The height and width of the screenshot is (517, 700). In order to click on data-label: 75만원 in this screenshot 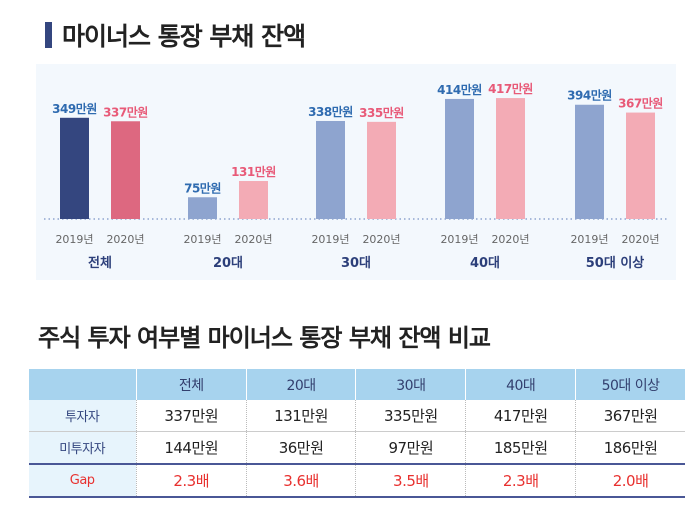, I will do `click(202, 187)`.